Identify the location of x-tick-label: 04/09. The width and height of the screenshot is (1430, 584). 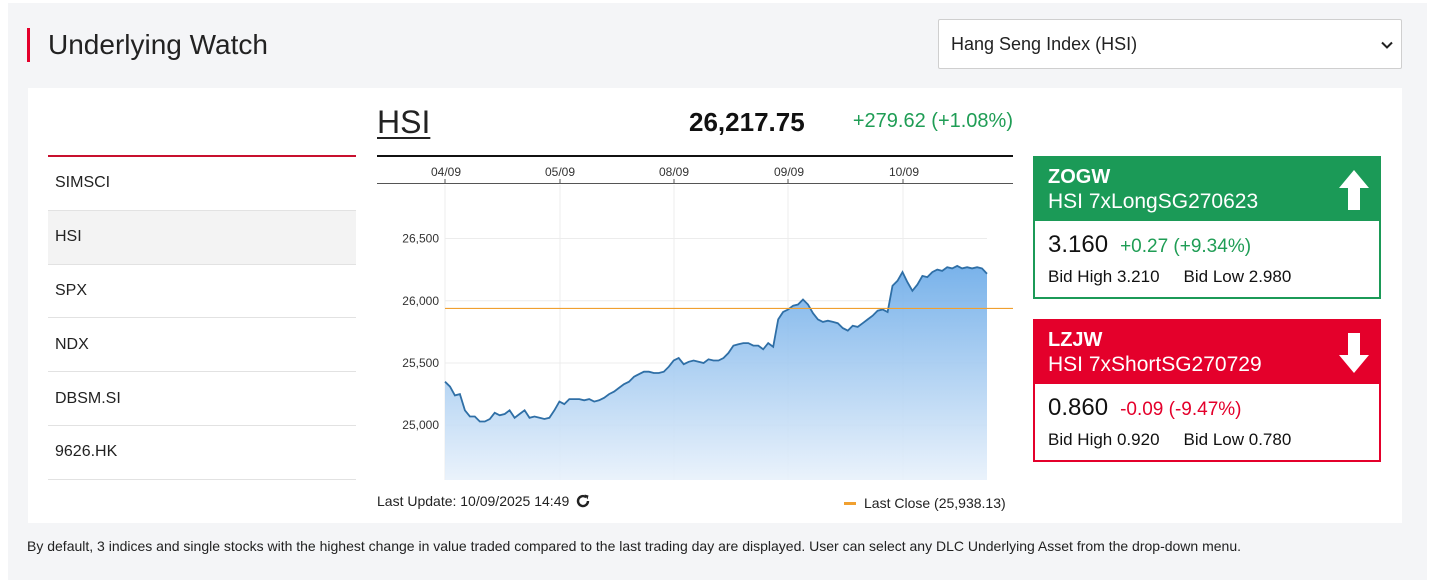
(446, 172).